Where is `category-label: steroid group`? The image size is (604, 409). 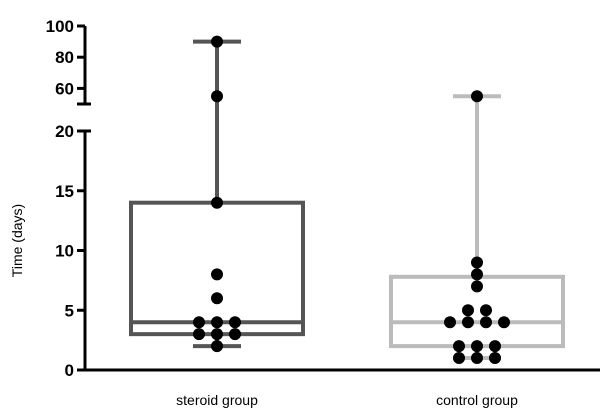 category-label: steroid group is located at coordinates (217, 400).